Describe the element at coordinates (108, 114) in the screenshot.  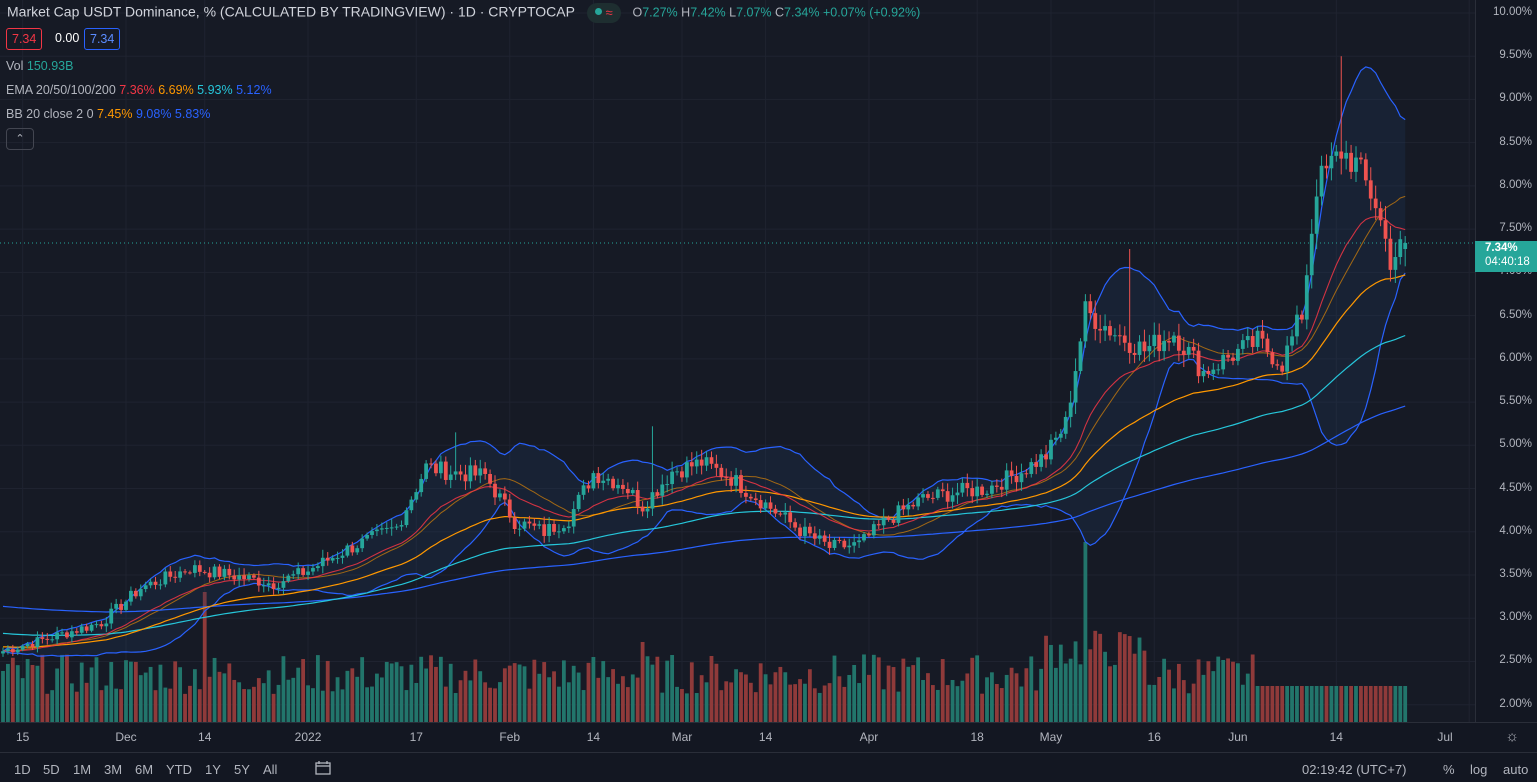
I see `bb-legend: BB 20 close 2 0 7.45% 9.08% 5.83%` at that location.